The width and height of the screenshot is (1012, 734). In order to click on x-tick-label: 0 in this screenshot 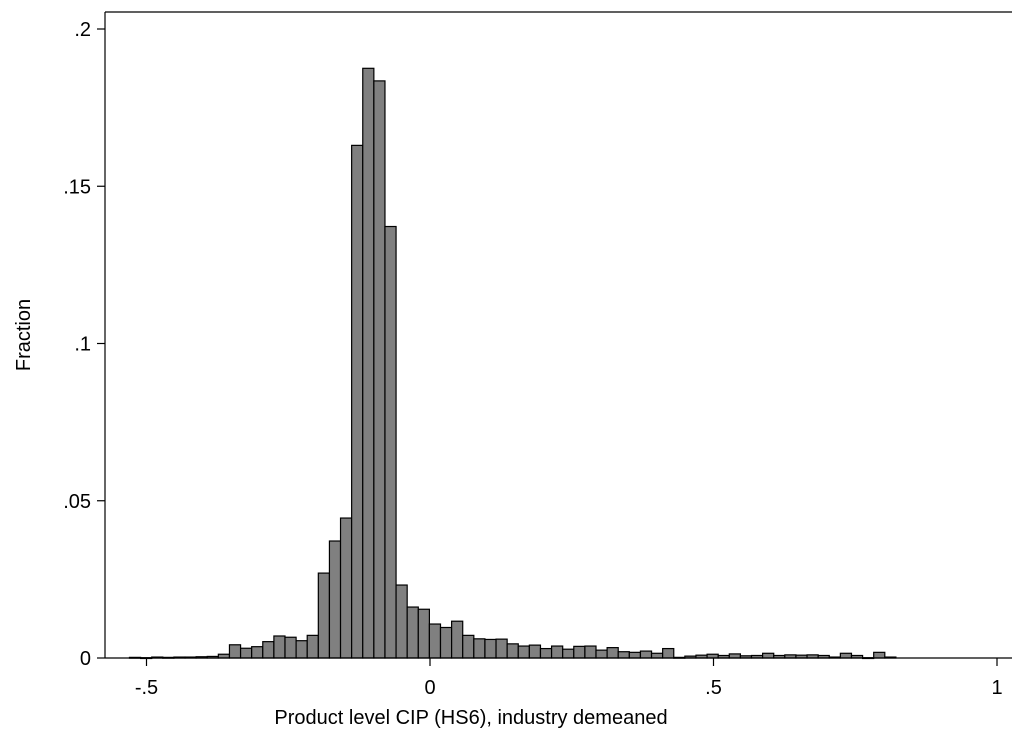, I will do `click(429, 688)`.